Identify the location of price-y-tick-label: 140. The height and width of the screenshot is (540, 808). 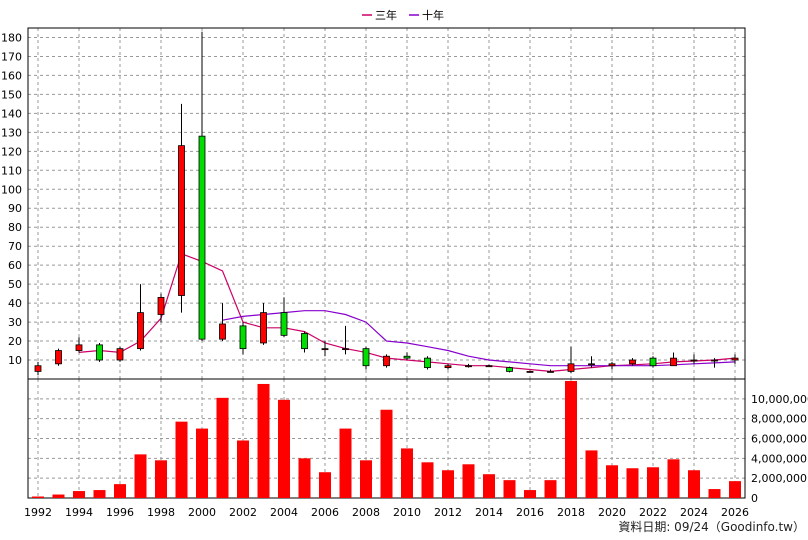
(11, 113).